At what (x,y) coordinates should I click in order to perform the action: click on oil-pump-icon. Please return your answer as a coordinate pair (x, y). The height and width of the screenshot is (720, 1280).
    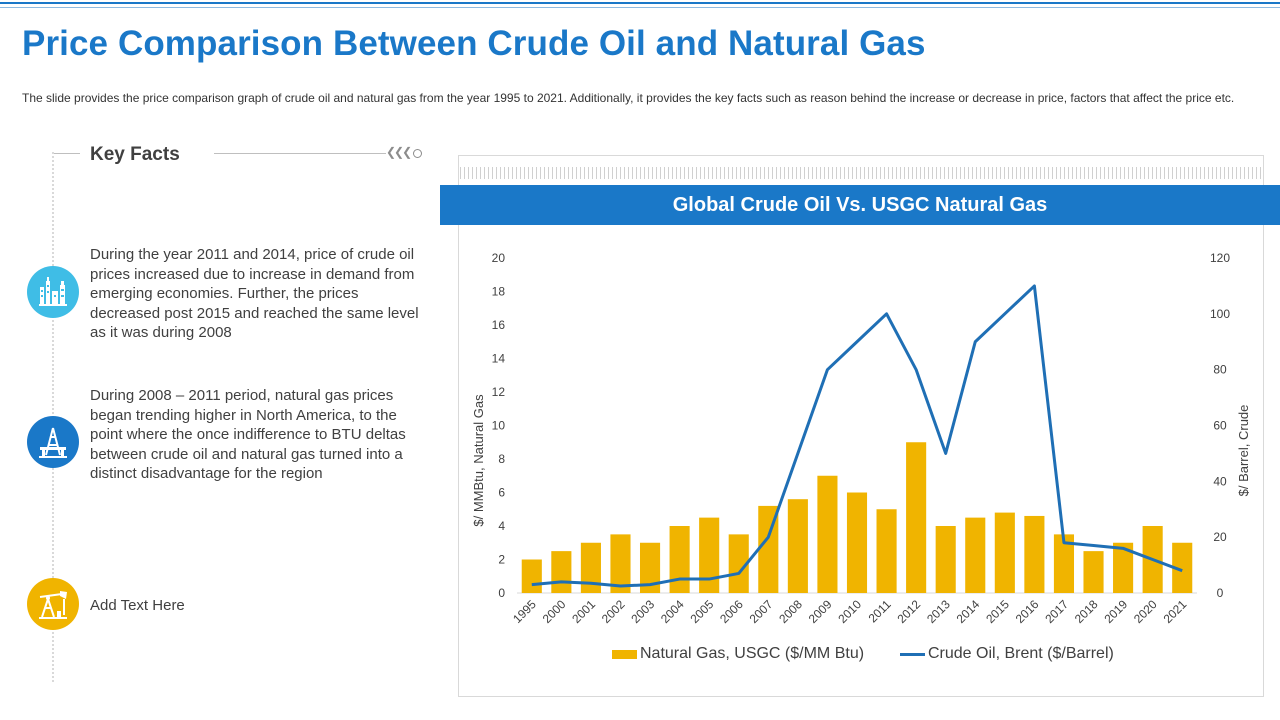
    Looking at the image, I should click on (53, 604).